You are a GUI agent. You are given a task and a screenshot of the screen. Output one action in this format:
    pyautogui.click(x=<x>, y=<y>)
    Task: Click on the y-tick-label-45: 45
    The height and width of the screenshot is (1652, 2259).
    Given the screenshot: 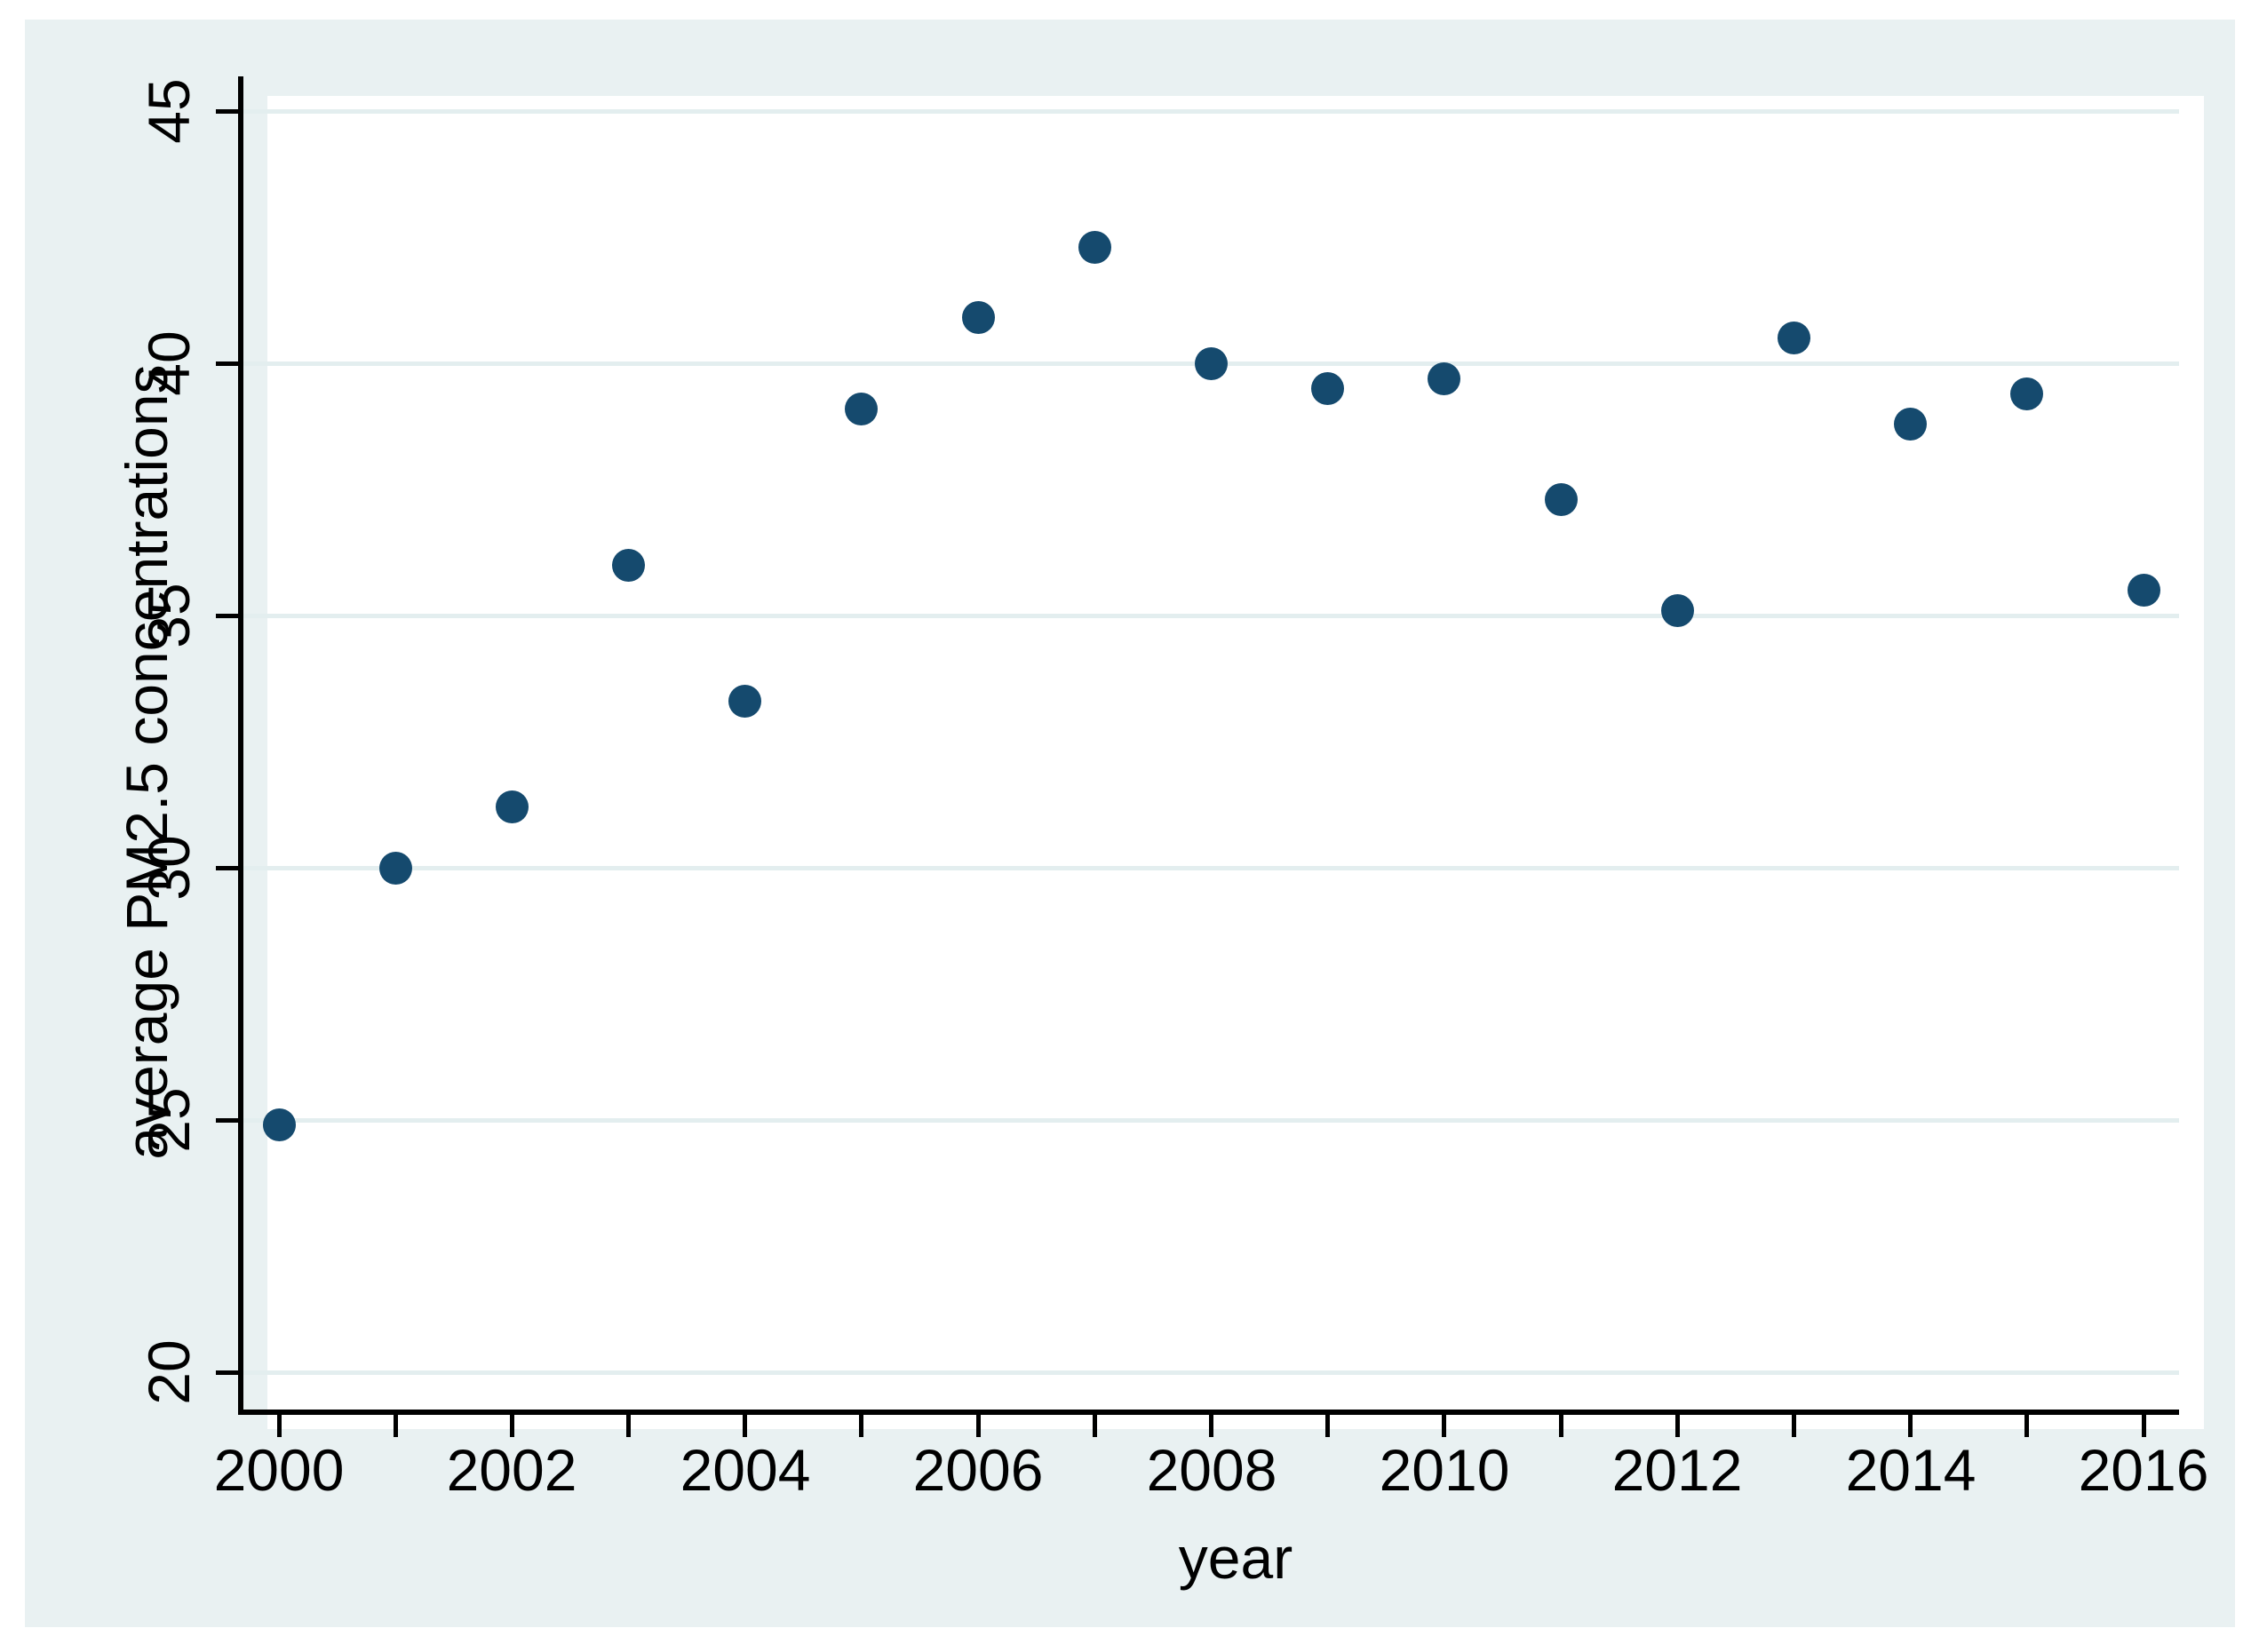 What is the action you would take?
    pyautogui.click(x=169, y=111)
    